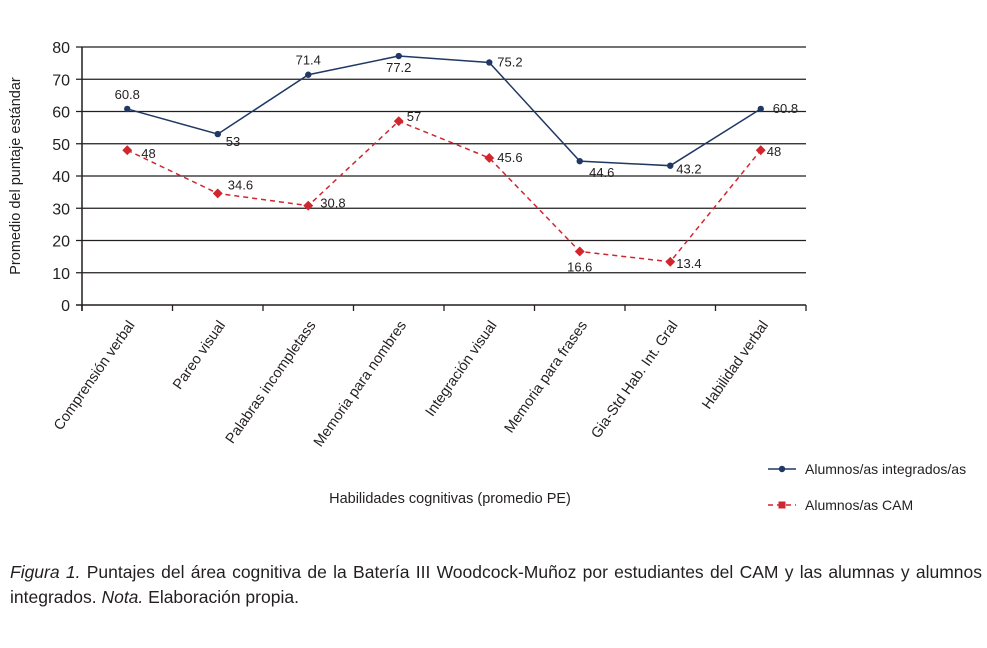 This screenshot has width=987, height=648. What do you see at coordinates (122, 597) in the screenshot?
I see `note-label: Nota.` at bounding box center [122, 597].